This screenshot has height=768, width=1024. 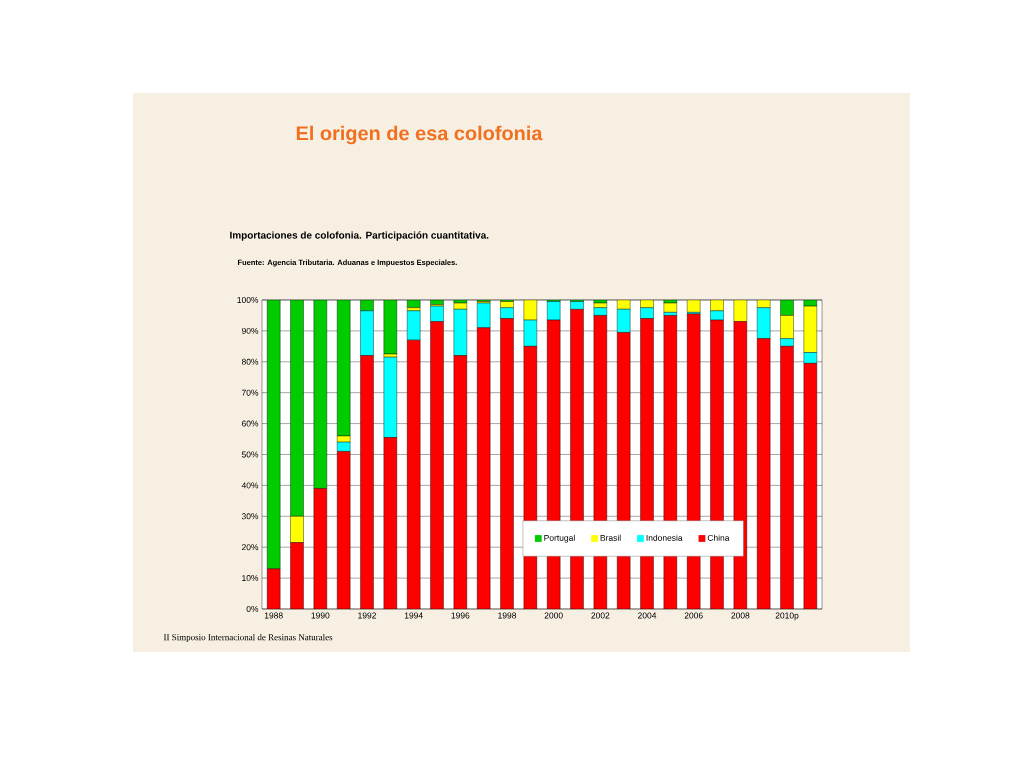 What do you see at coordinates (367, 615) in the screenshot?
I see `x-tick-label: 1992` at bounding box center [367, 615].